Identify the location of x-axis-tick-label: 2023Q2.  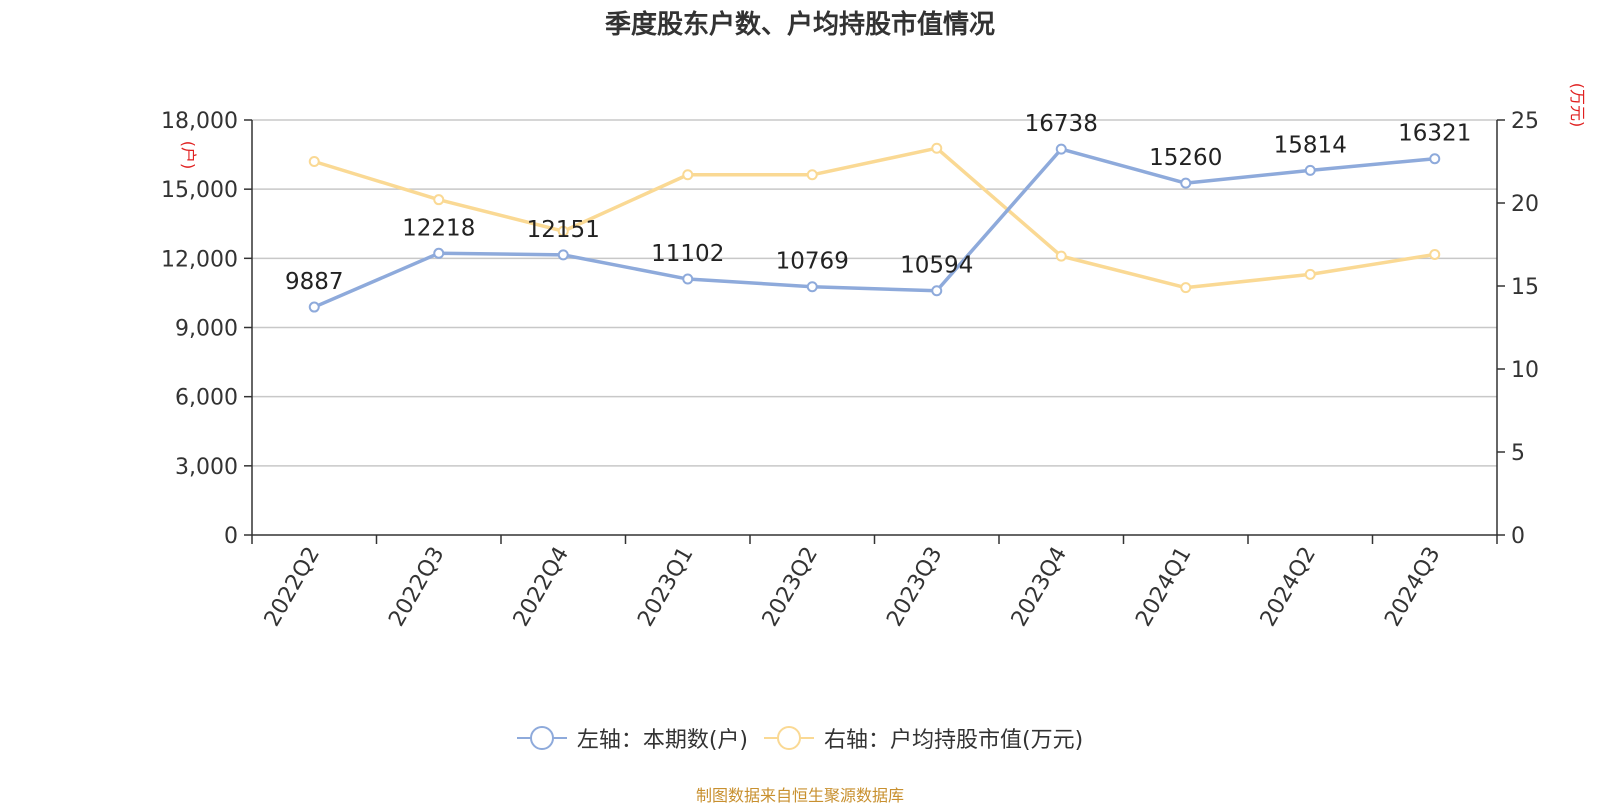
(790, 587).